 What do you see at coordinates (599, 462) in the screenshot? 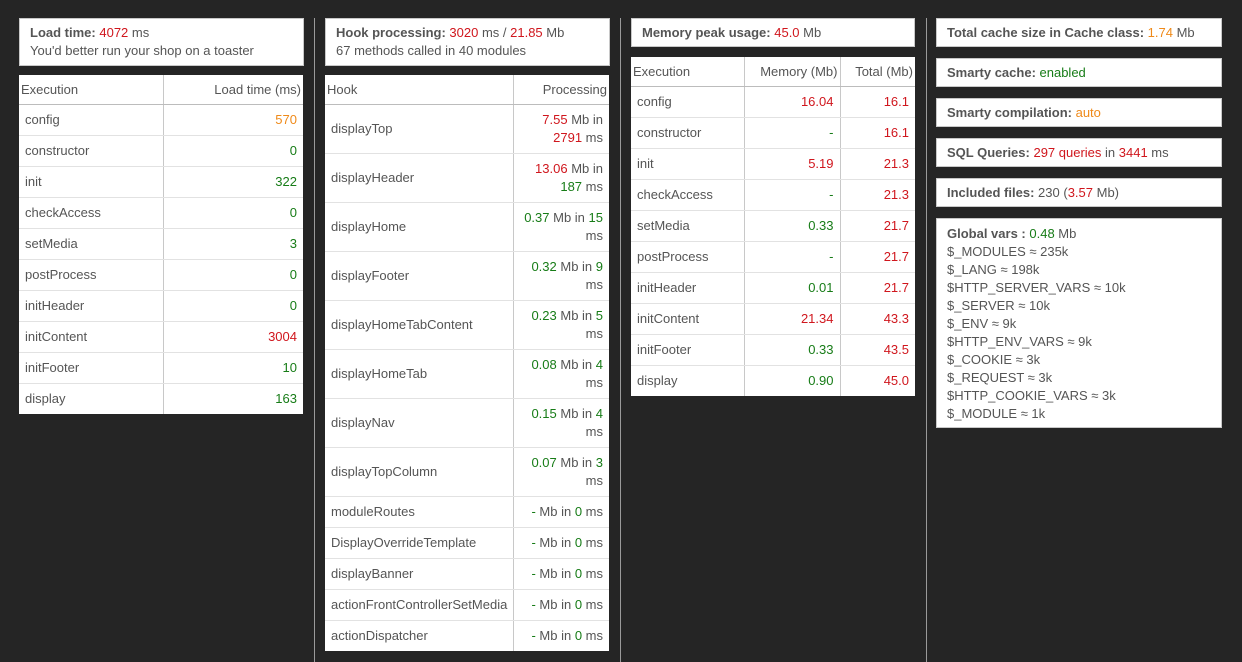
I see `hook-time: 3` at bounding box center [599, 462].